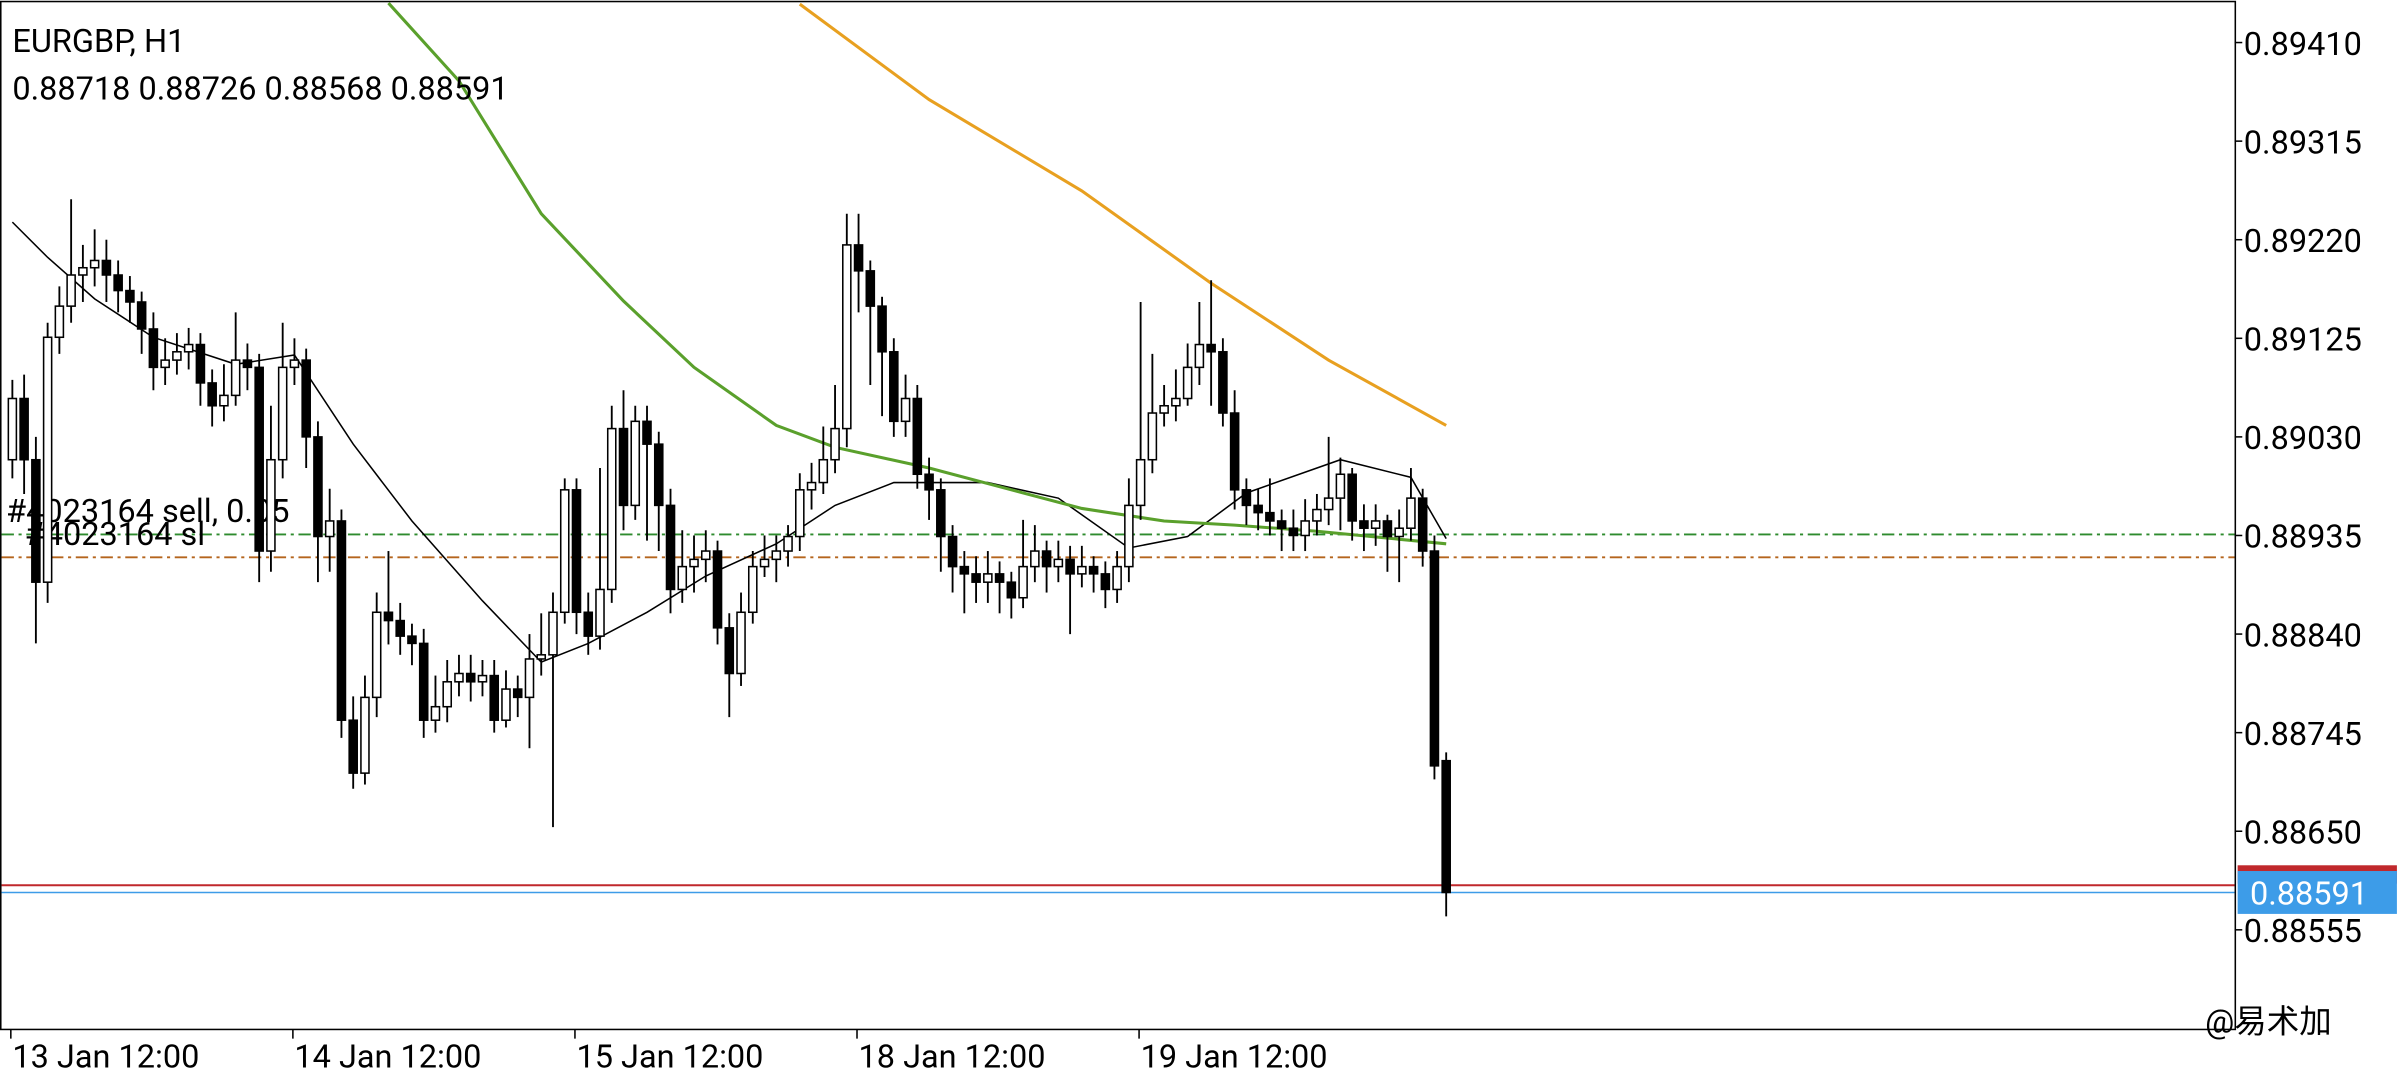 The height and width of the screenshot is (1080, 2400). I want to click on y-tick-label: 0.88650, so click(2303, 833).